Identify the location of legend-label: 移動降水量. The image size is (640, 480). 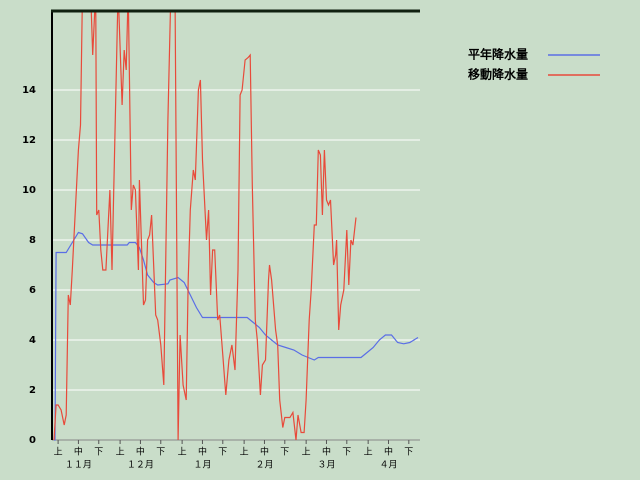
(498, 74).